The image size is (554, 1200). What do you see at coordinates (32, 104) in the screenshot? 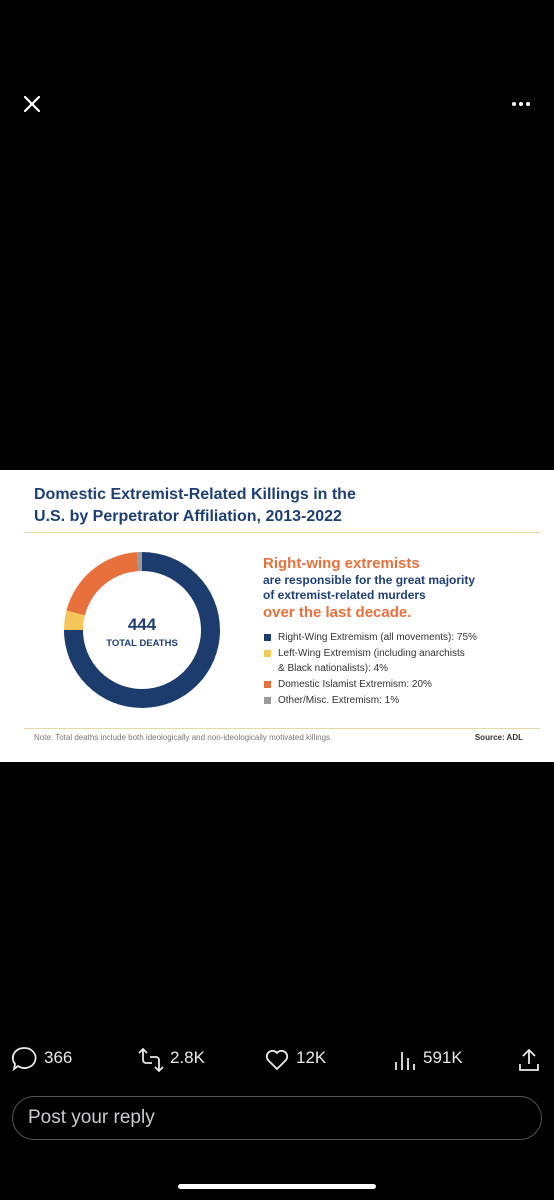
I see `close-button` at bounding box center [32, 104].